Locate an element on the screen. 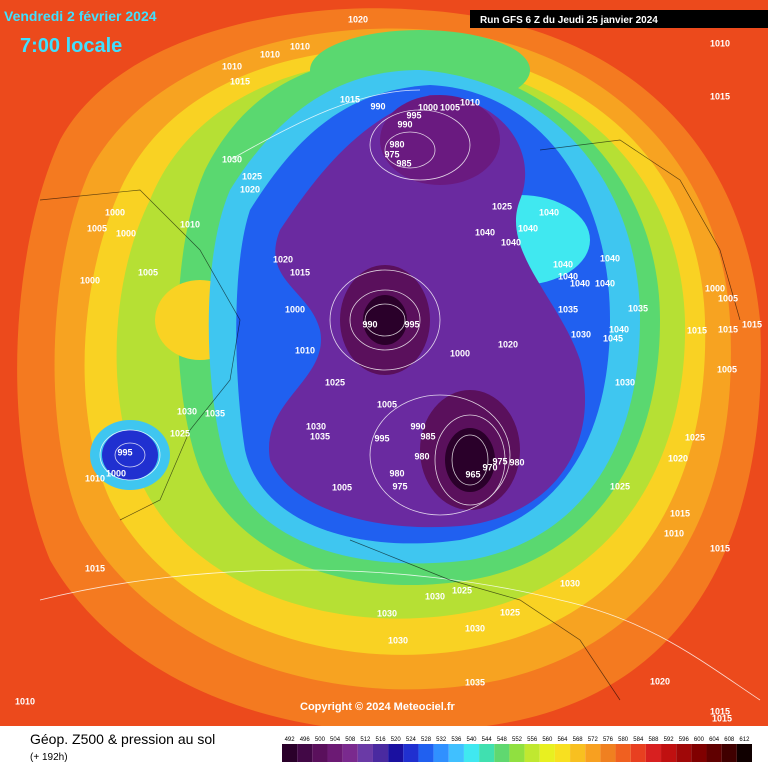 The width and height of the screenshot is (768, 768). scale-label: 596 is located at coordinates (684, 740).